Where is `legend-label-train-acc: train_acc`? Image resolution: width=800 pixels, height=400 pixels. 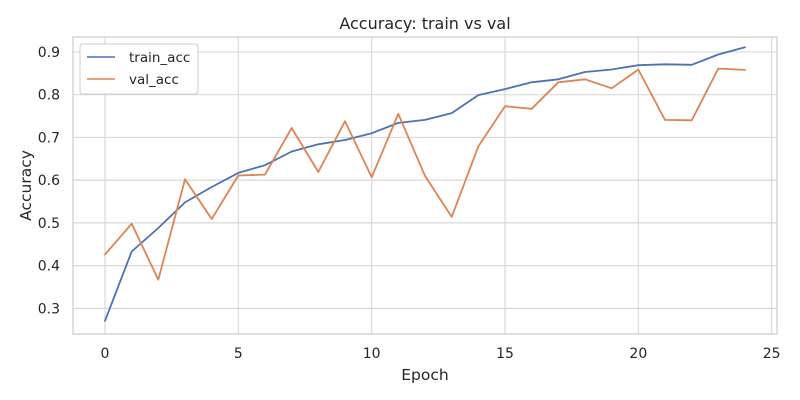 legend-label-train-acc: train_acc is located at coordinates (159, 58).